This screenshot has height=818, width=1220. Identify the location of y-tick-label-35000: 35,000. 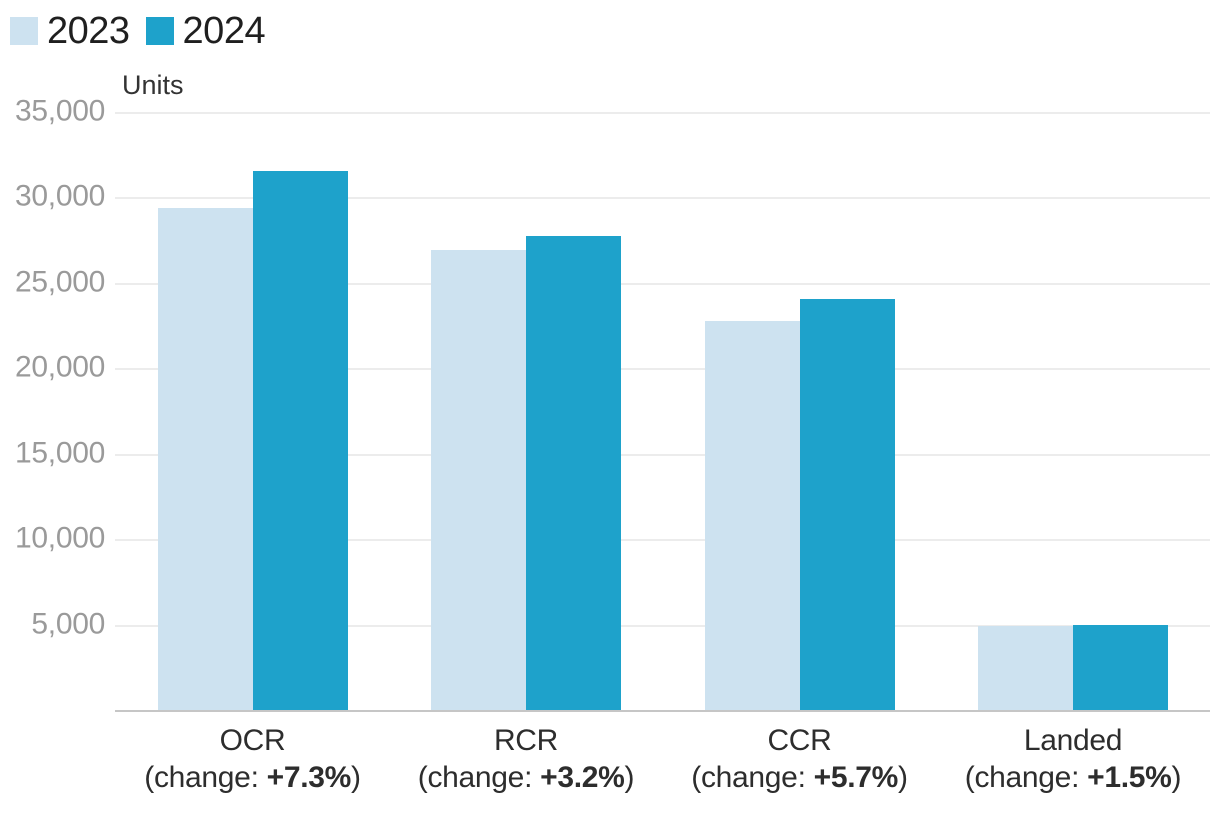
(60, 111).